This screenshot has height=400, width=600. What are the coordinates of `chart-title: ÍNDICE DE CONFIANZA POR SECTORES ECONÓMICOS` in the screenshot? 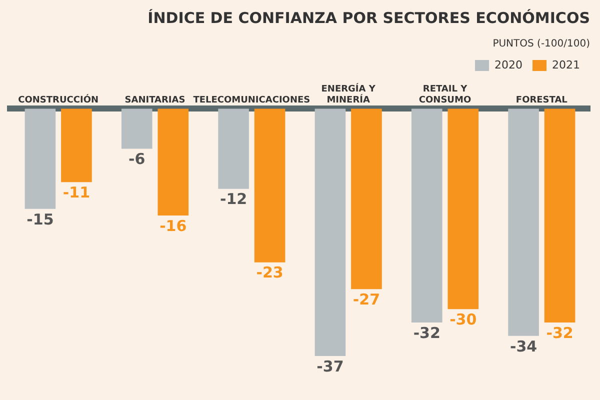 It's located at (369, 17).